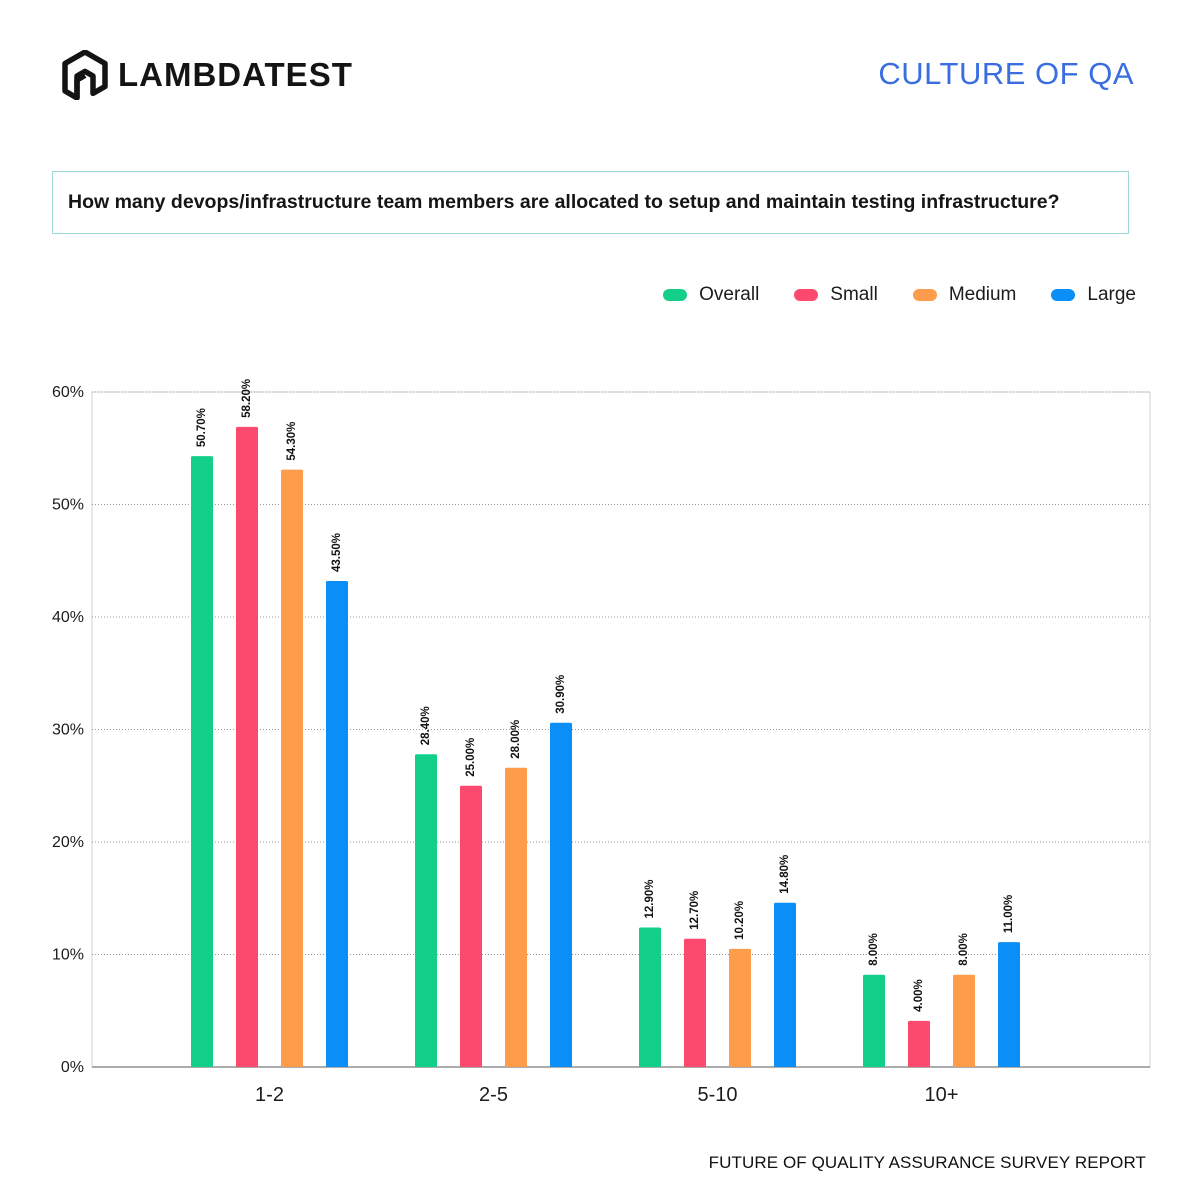 The width and height of the screenshot is (1200, 1200). I want to click on chart-legend: Overall Small Medium Large, so click(882, 295).